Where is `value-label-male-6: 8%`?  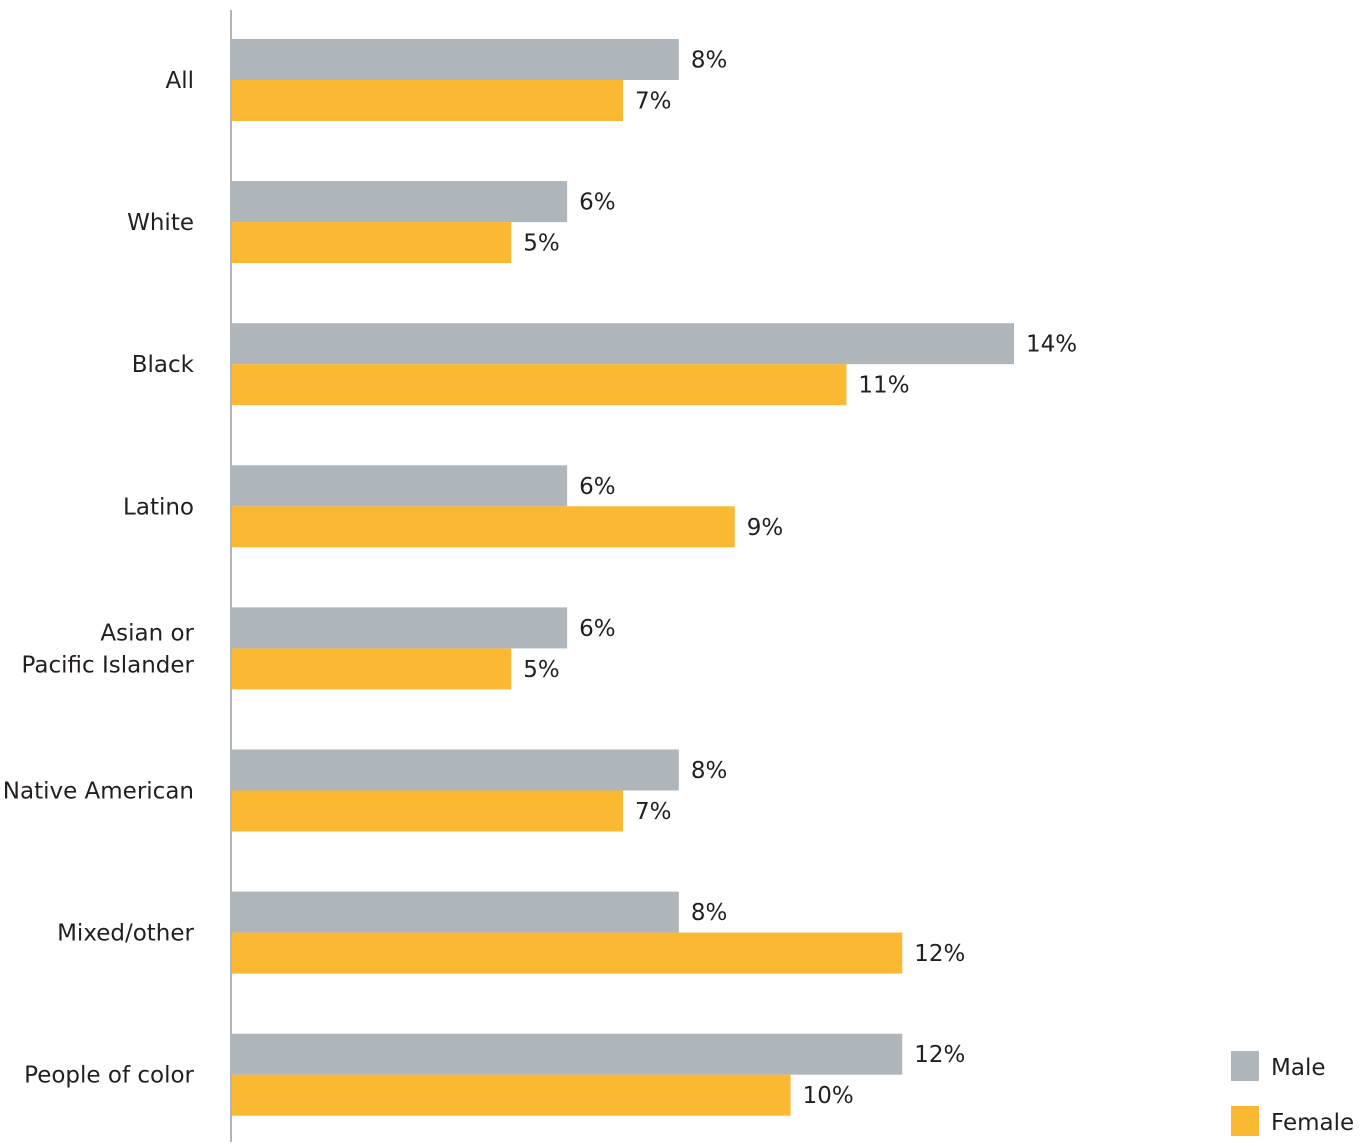 value-label-male-6: 8% is located at coordinates (709, 913).